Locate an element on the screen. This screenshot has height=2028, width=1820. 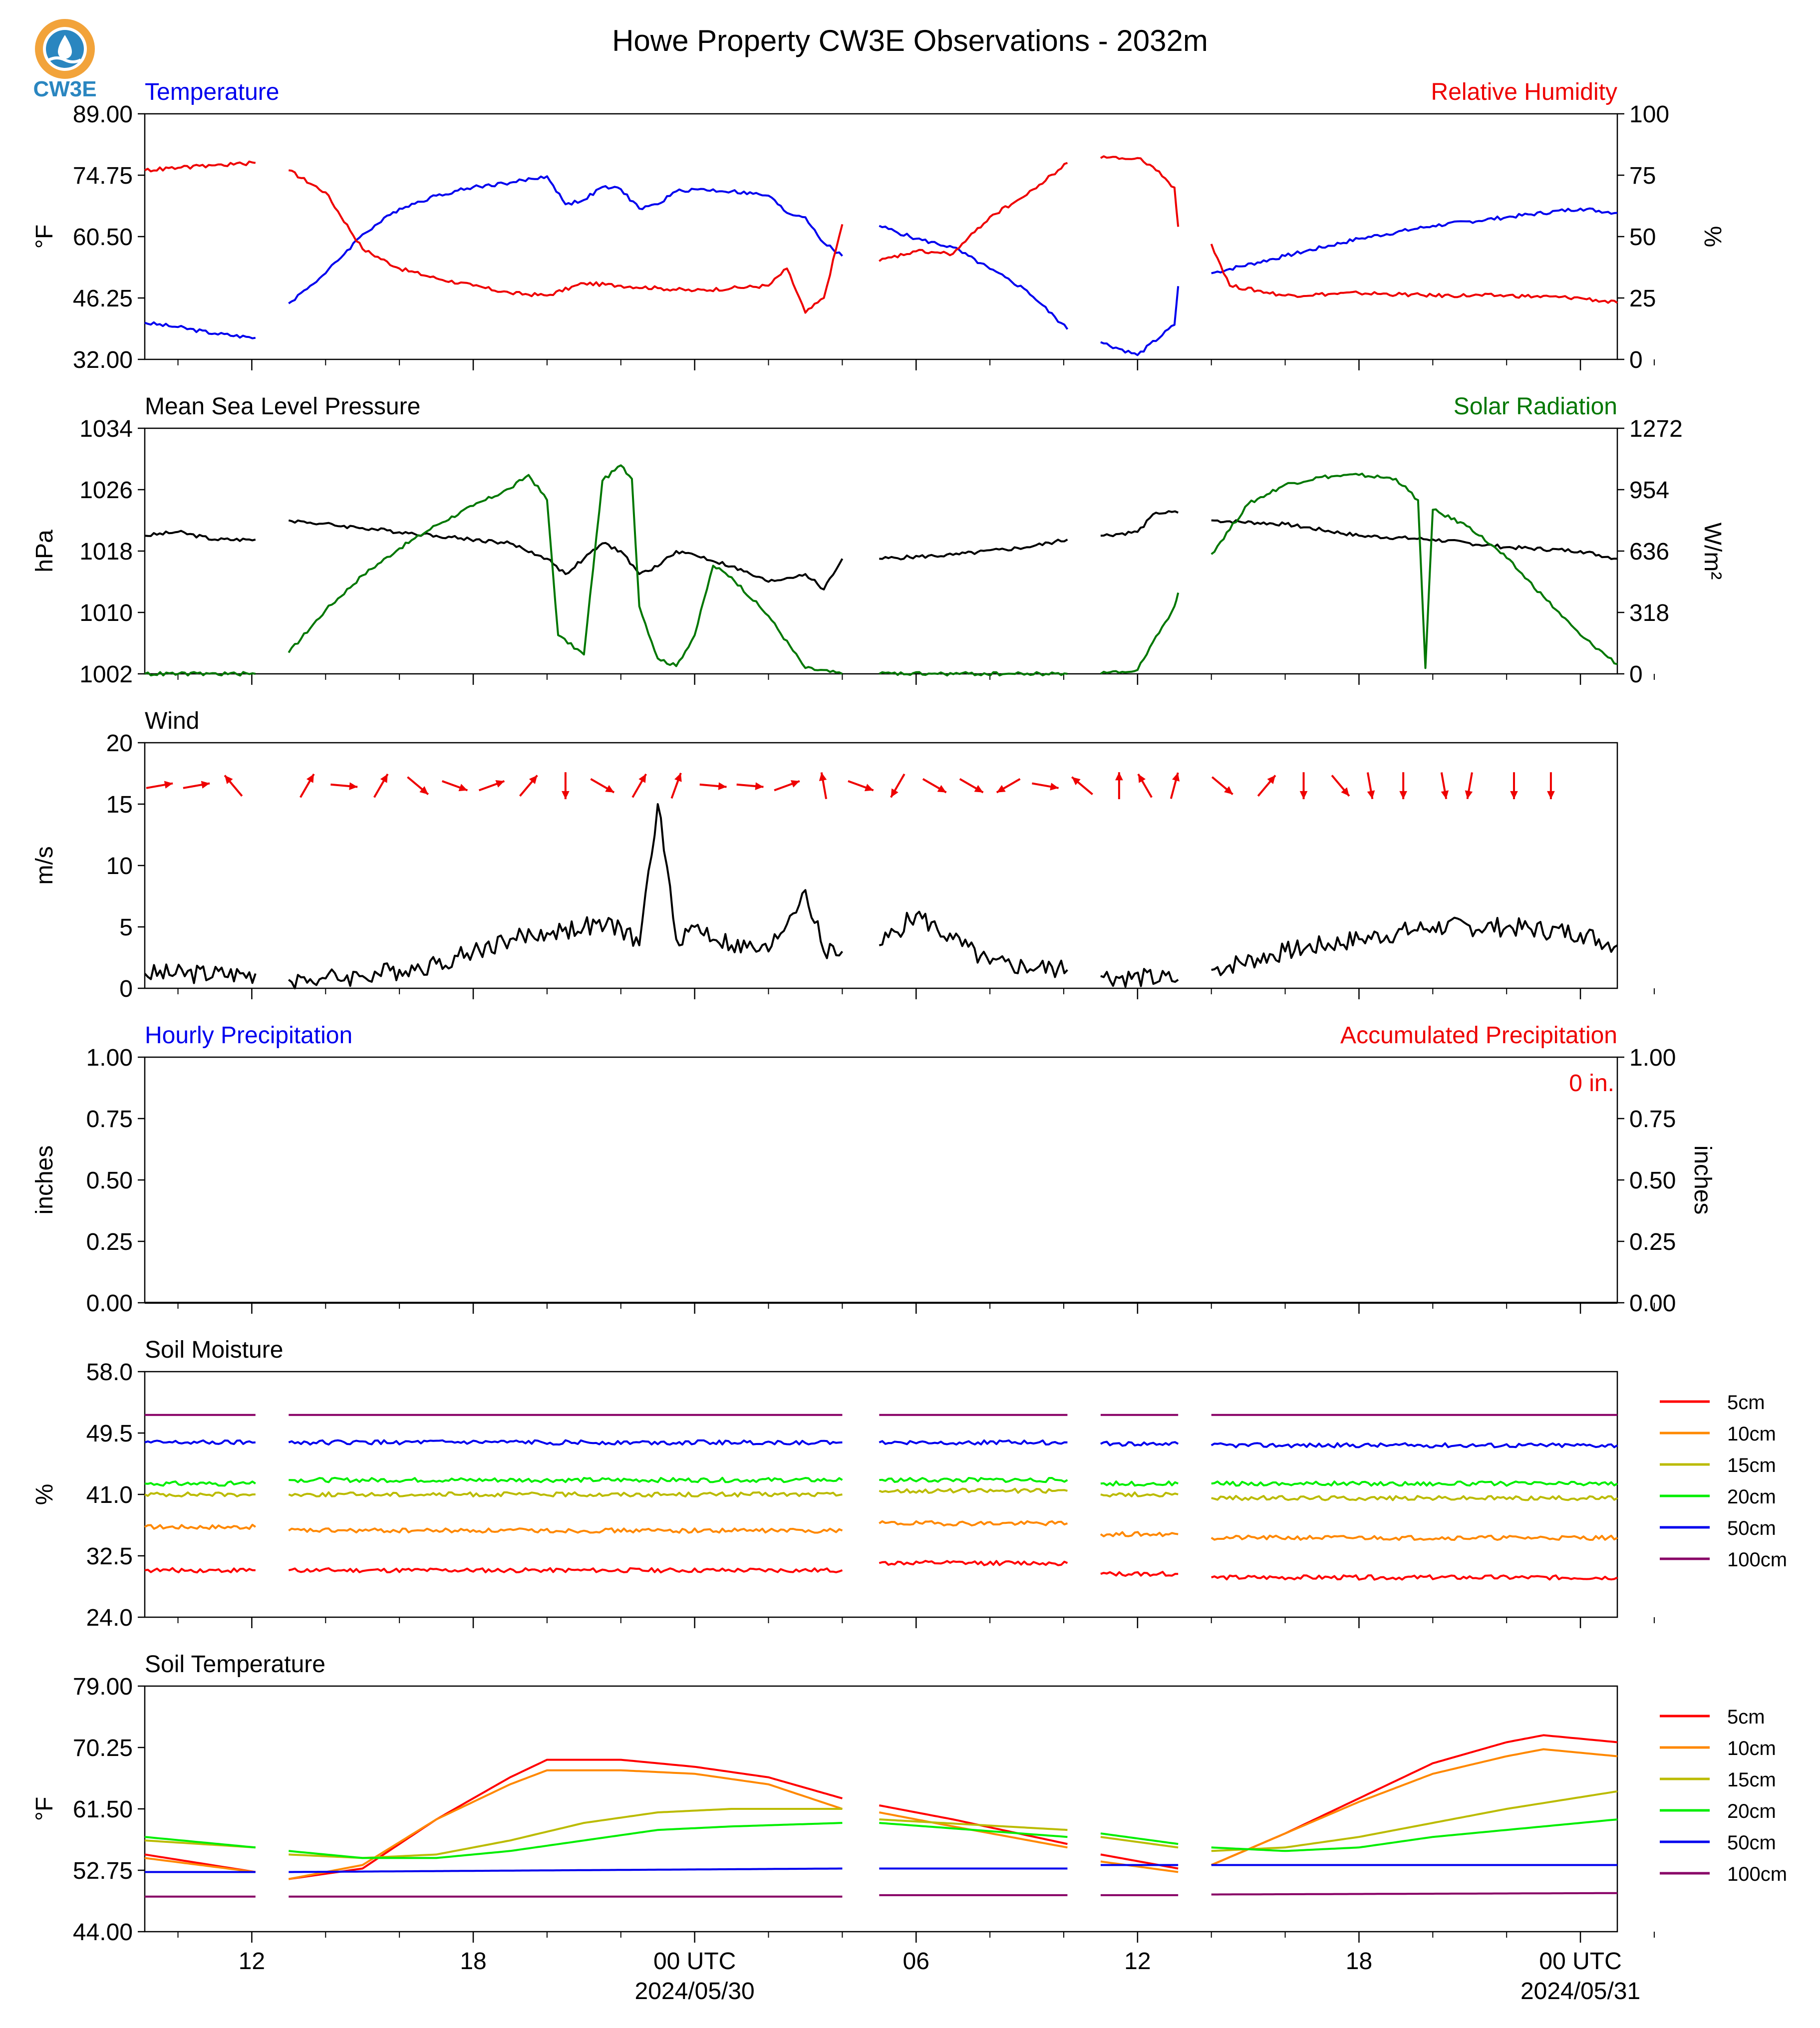
y-tick-label-right: 0 is located at coordinates (1636, 674).